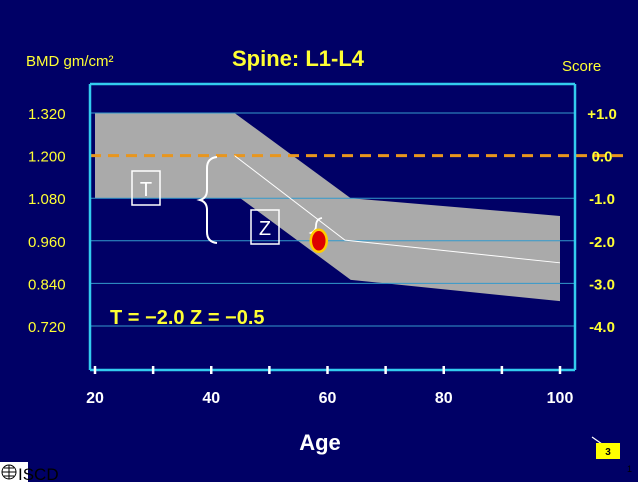 This screenshot has width=638, height=482. I want to click on z-label-box: Z, so click(265, 227).